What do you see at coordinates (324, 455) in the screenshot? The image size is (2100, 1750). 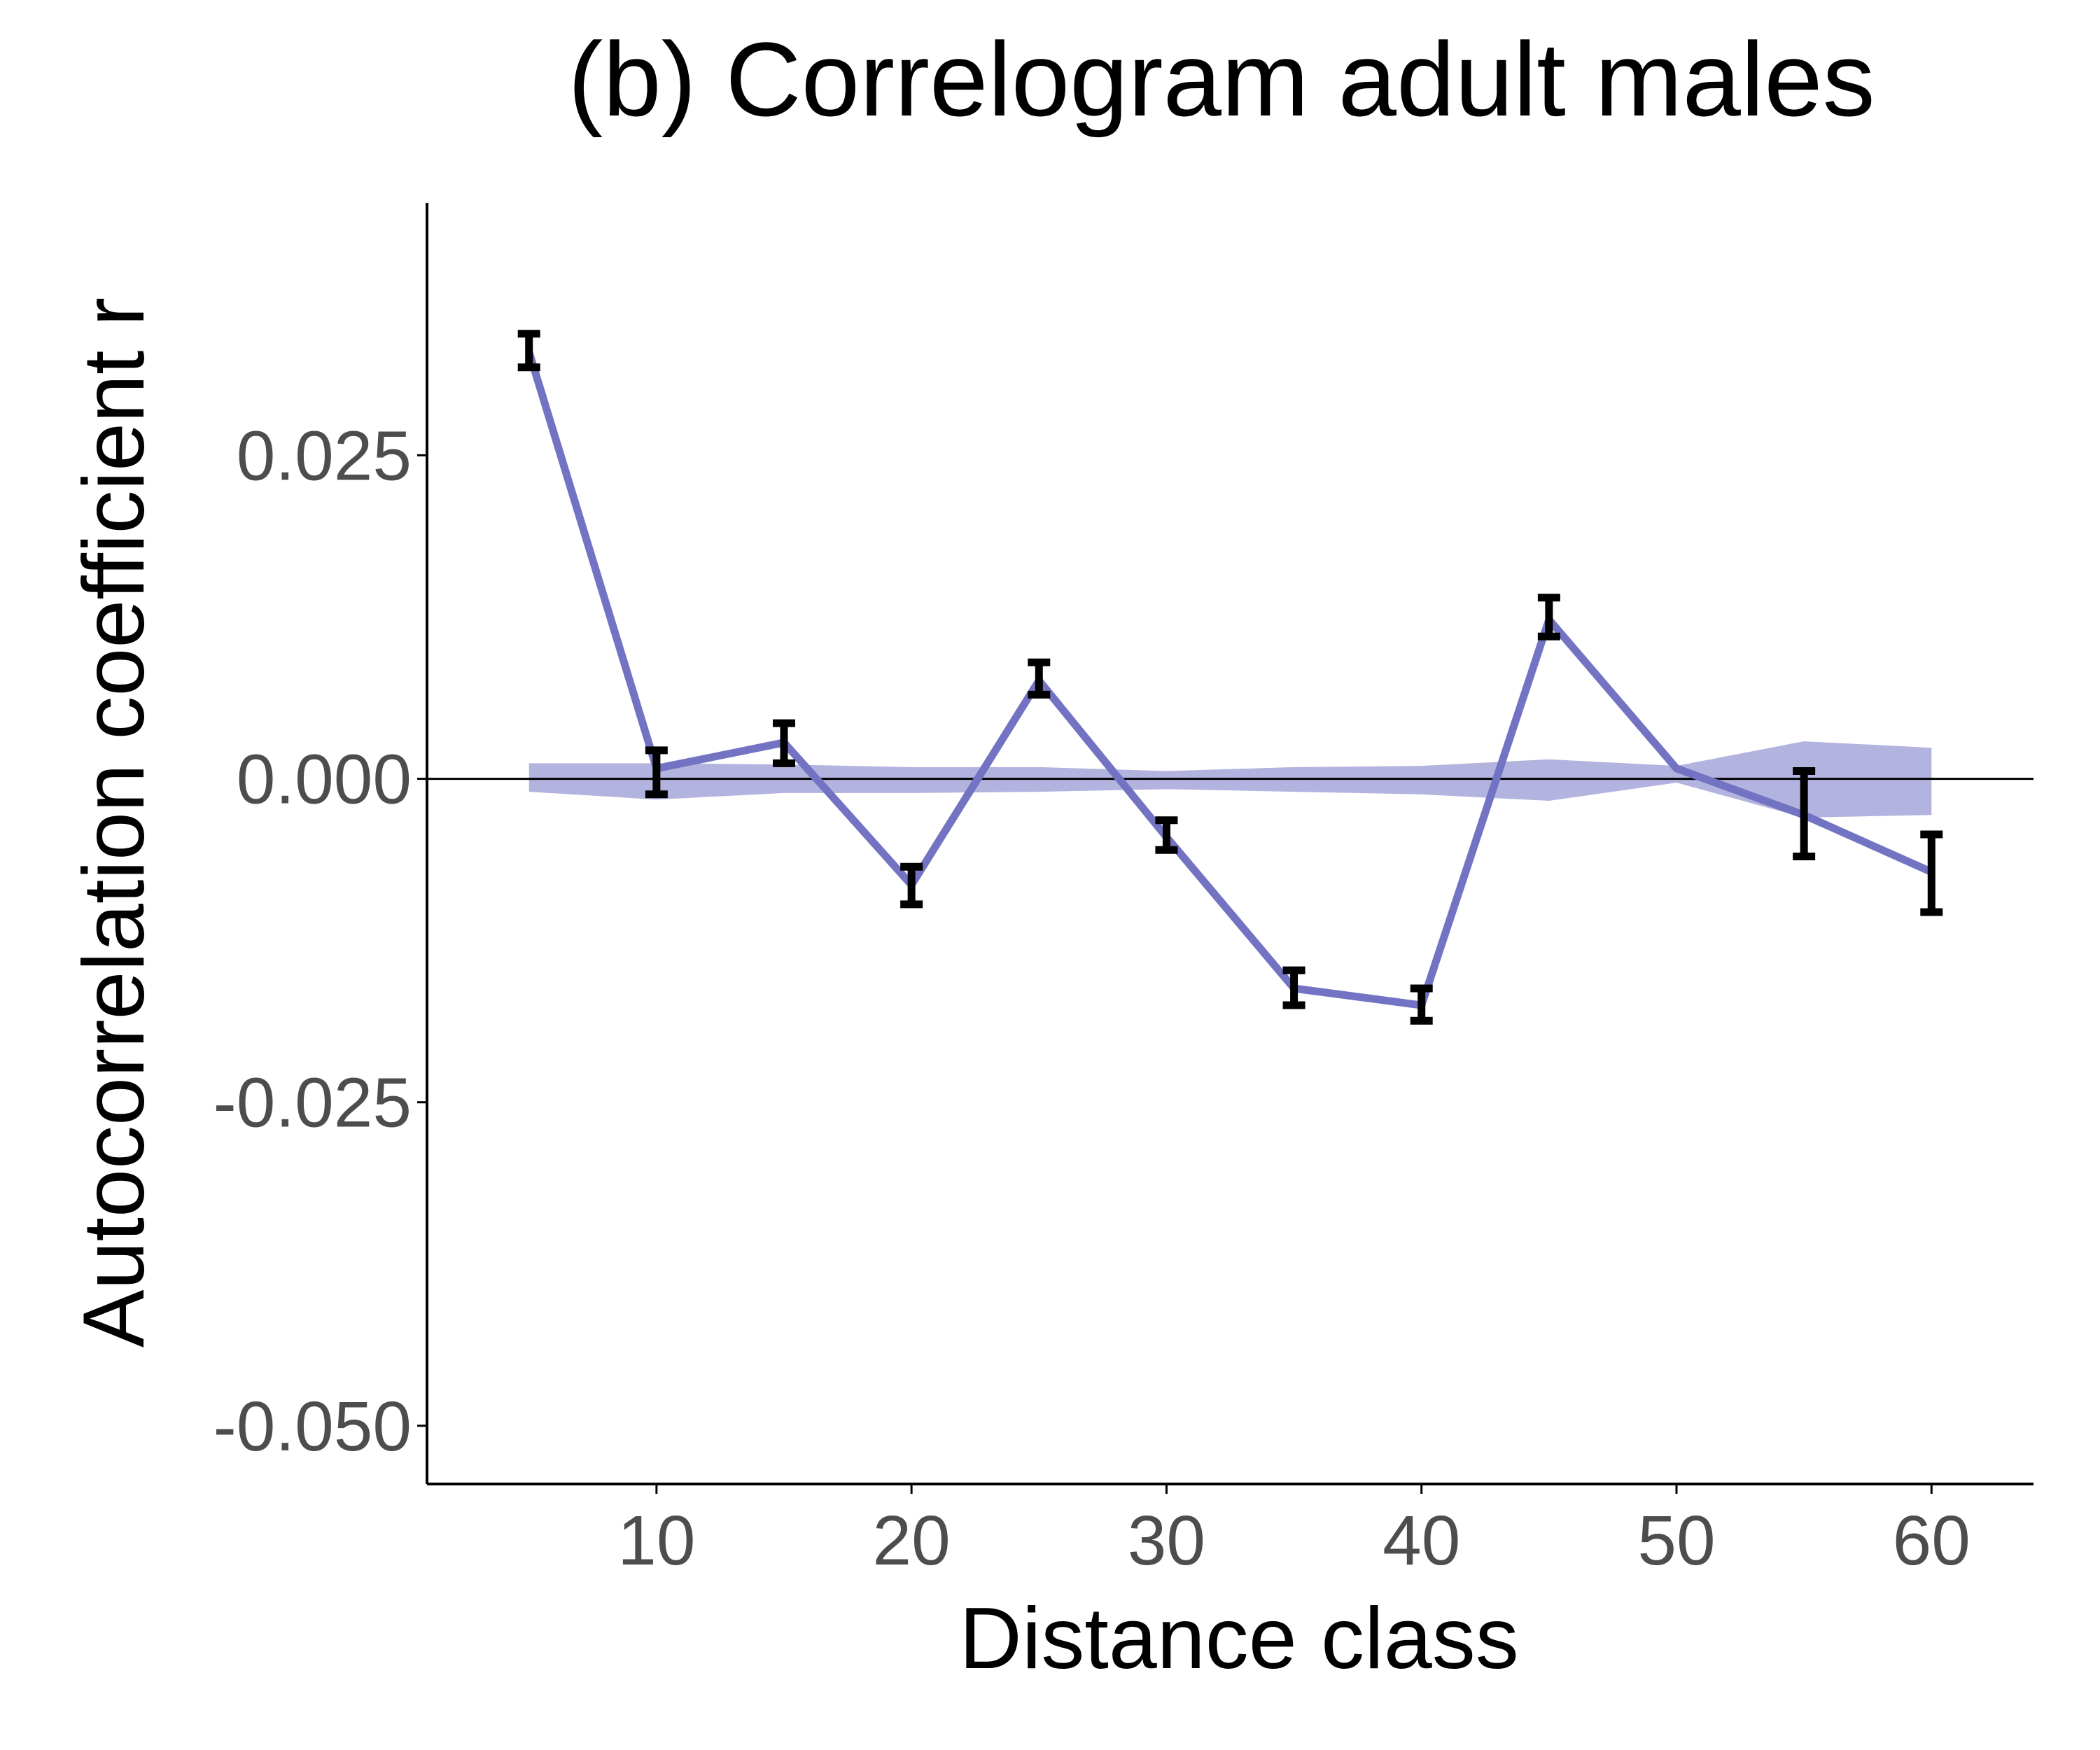 I see `y-tick-label: 0.025` at bounding box center [324, 455].